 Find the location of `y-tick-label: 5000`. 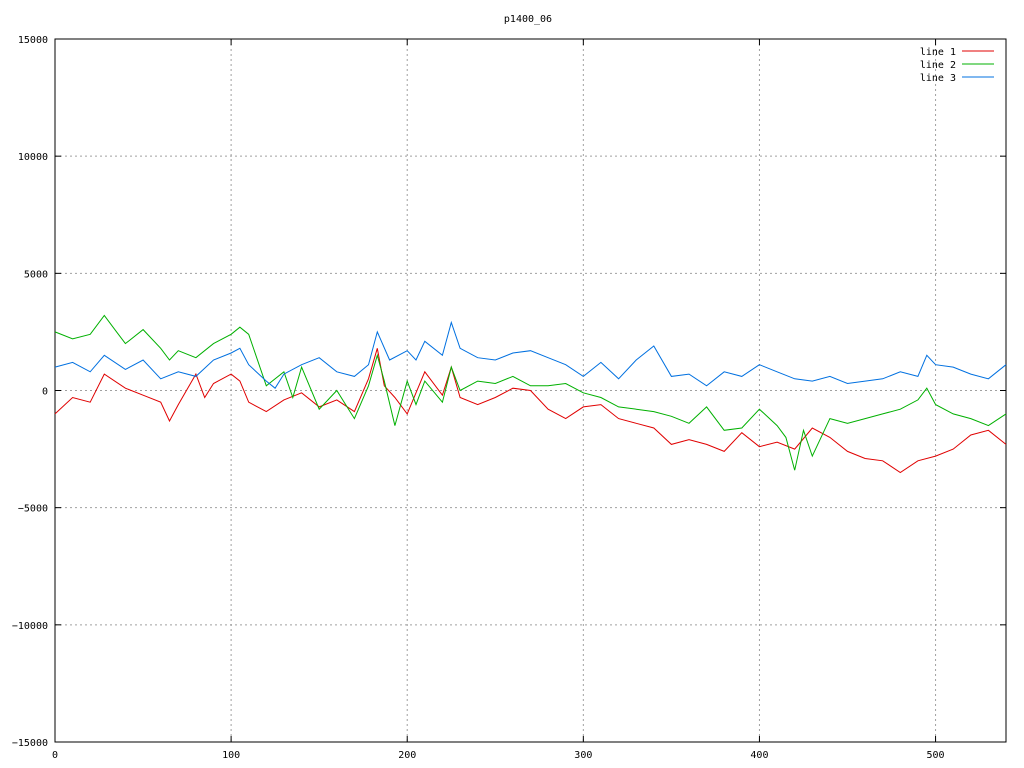

y-tick-label: 5000 is located at coordinates (36, 274).